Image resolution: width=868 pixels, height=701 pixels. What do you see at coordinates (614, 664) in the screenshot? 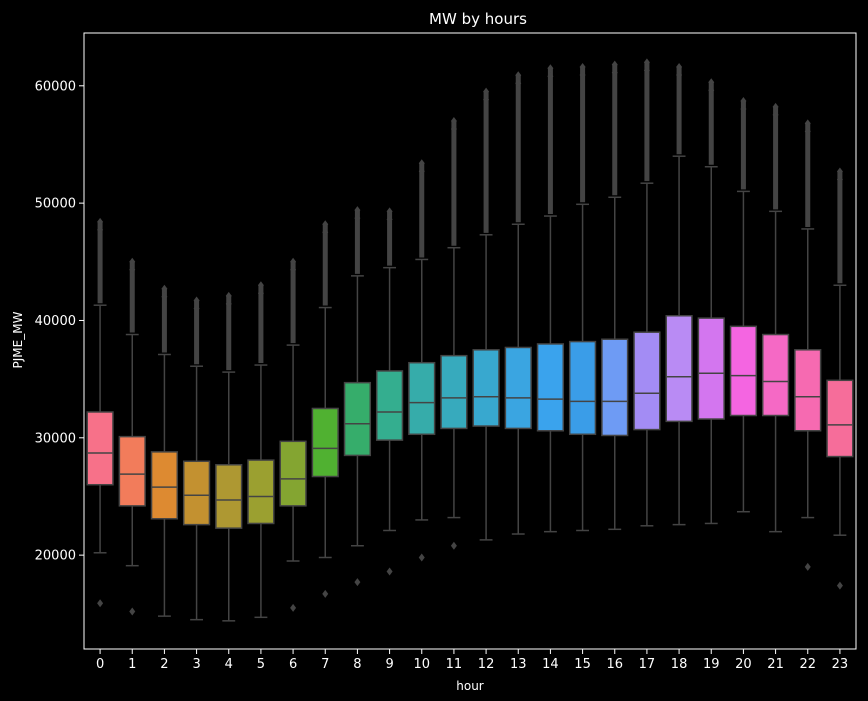
I see `x-tick-label: 16` at bounding box center [614, 664].